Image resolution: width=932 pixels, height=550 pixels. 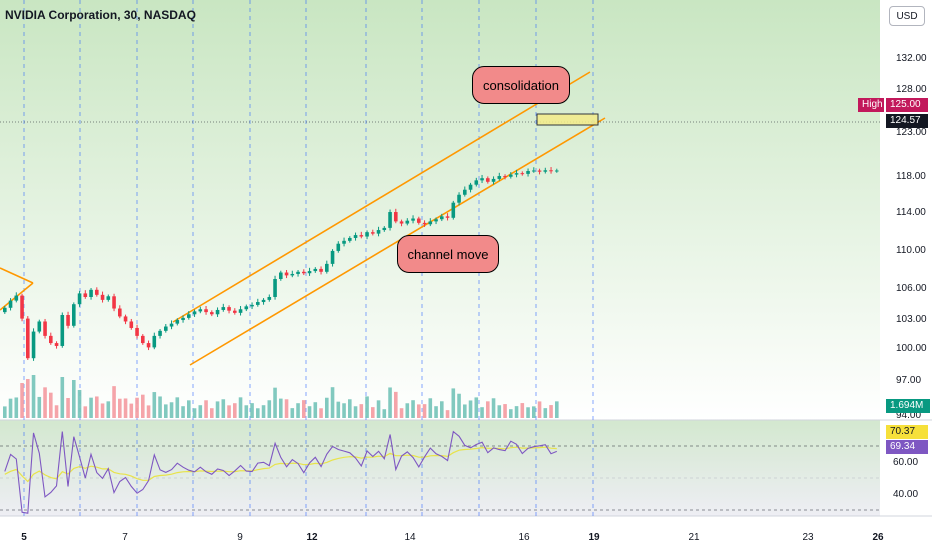 What do you see at coordinates (907, 105) in the screenshot?
I see `high-value-badge: 125.00` at bounding box center [907, 105].